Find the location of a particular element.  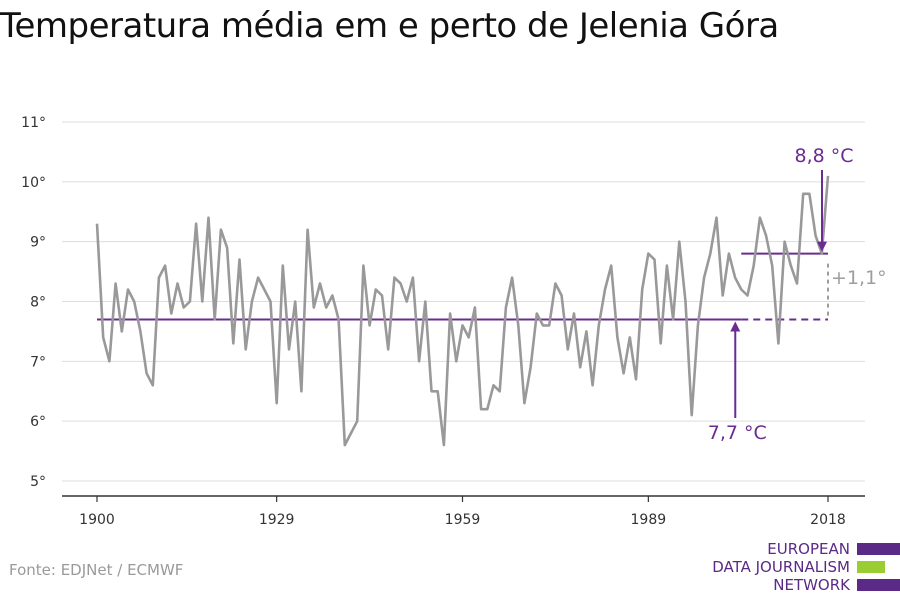

delta-label: +1,1° is located at coordinates (859, 278).